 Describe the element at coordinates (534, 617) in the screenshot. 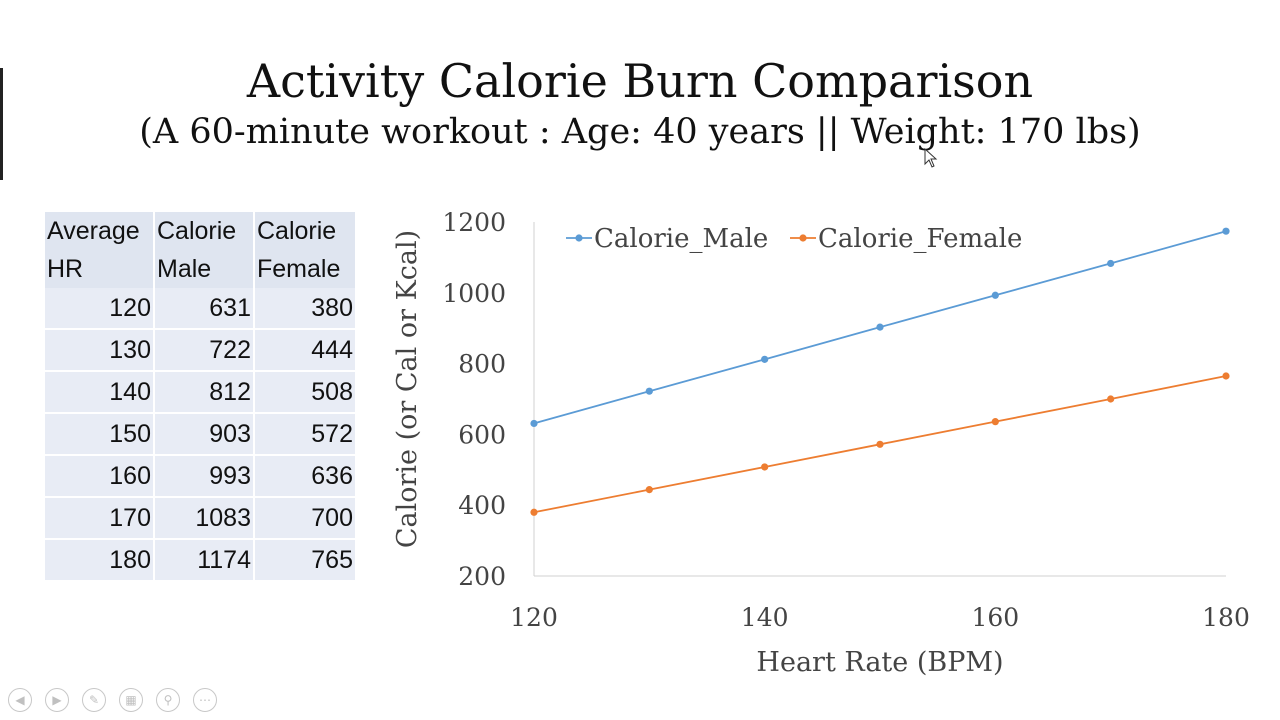

I see `x-tick-label: 120` at that location.